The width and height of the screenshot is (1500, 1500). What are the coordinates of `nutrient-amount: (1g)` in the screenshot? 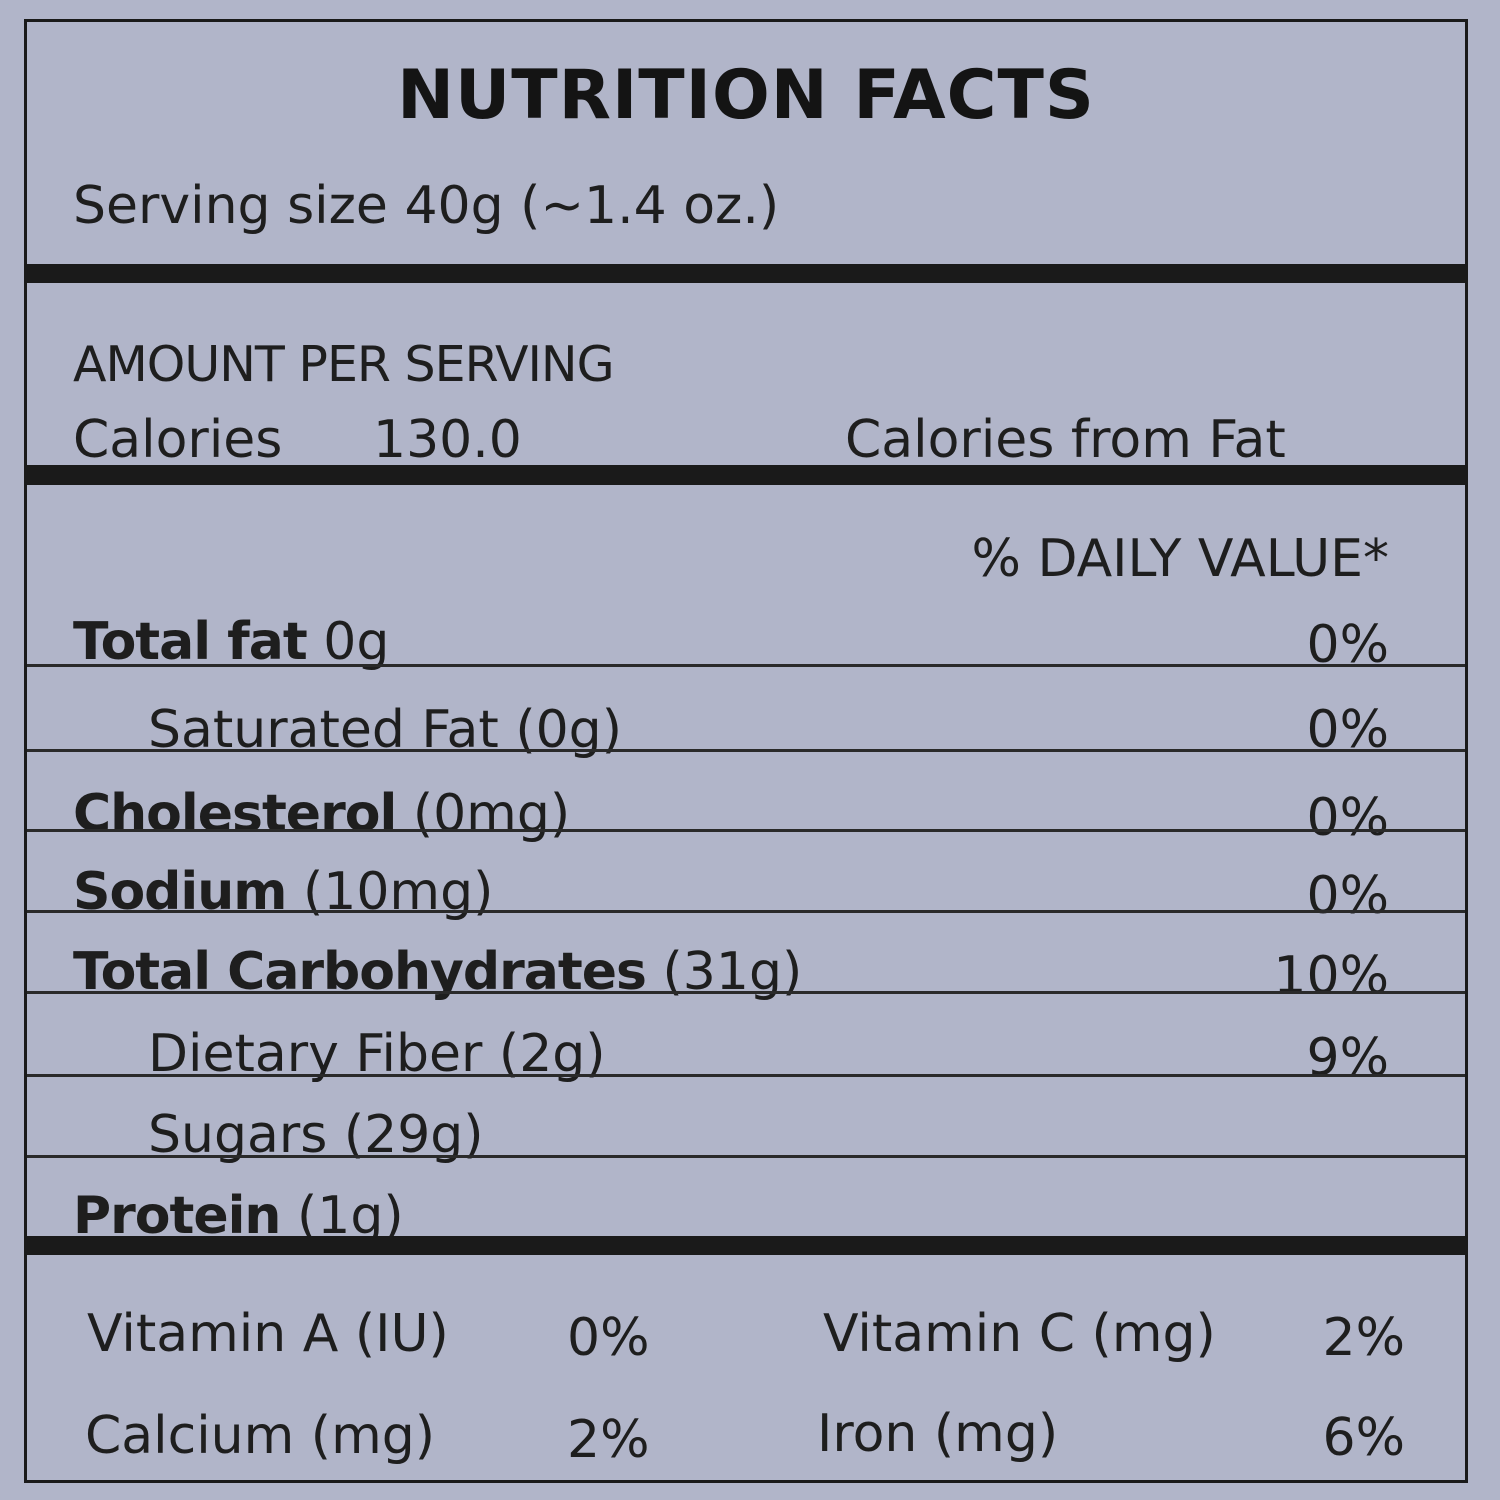 It's located at (350, 1216).